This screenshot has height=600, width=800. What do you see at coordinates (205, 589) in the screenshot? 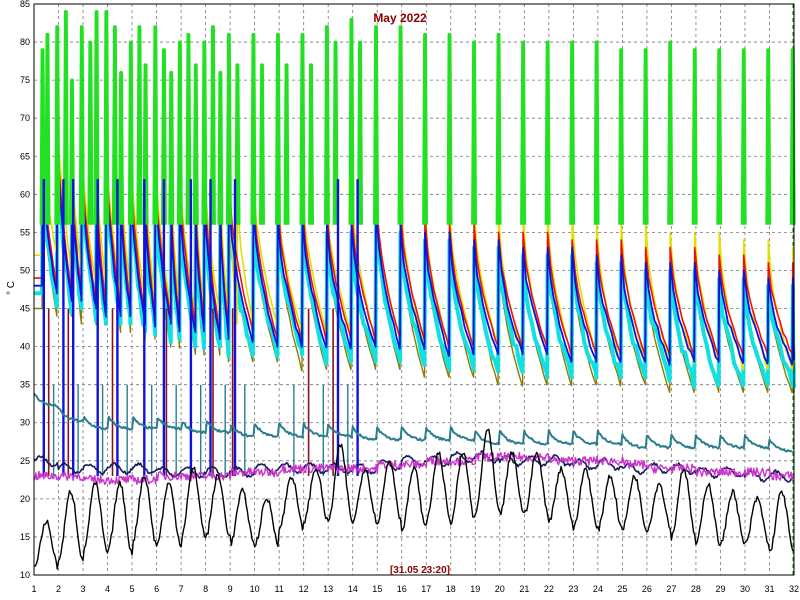
I see `x-tick-label: 8` at bounding box center [205, 589].